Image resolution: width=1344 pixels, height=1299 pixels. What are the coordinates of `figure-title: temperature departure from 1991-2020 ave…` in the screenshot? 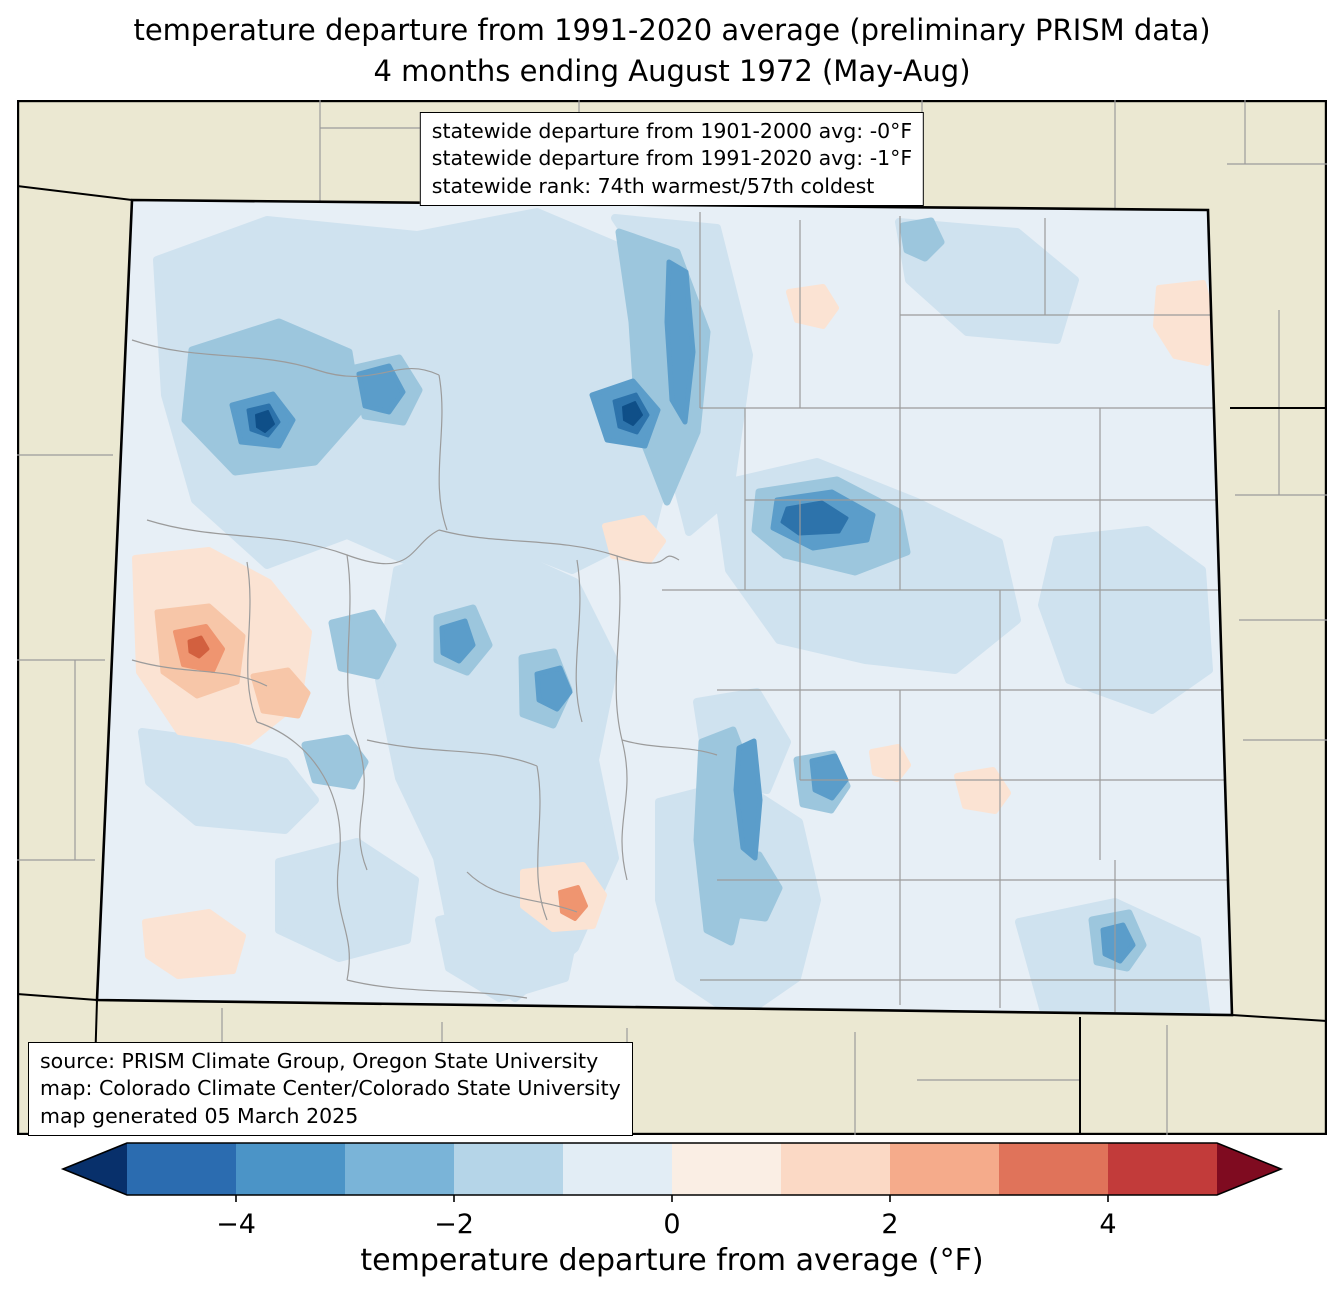 It's located at (672, 51).